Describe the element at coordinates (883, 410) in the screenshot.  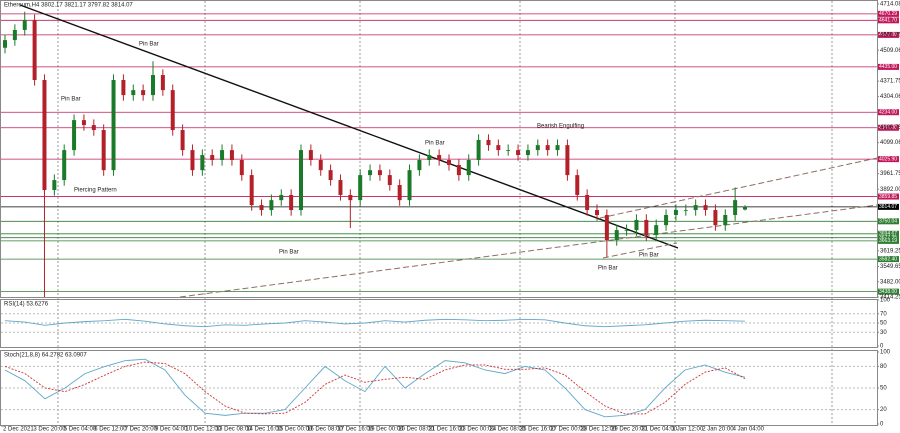
I see `y-tick-label: 20` at that location.